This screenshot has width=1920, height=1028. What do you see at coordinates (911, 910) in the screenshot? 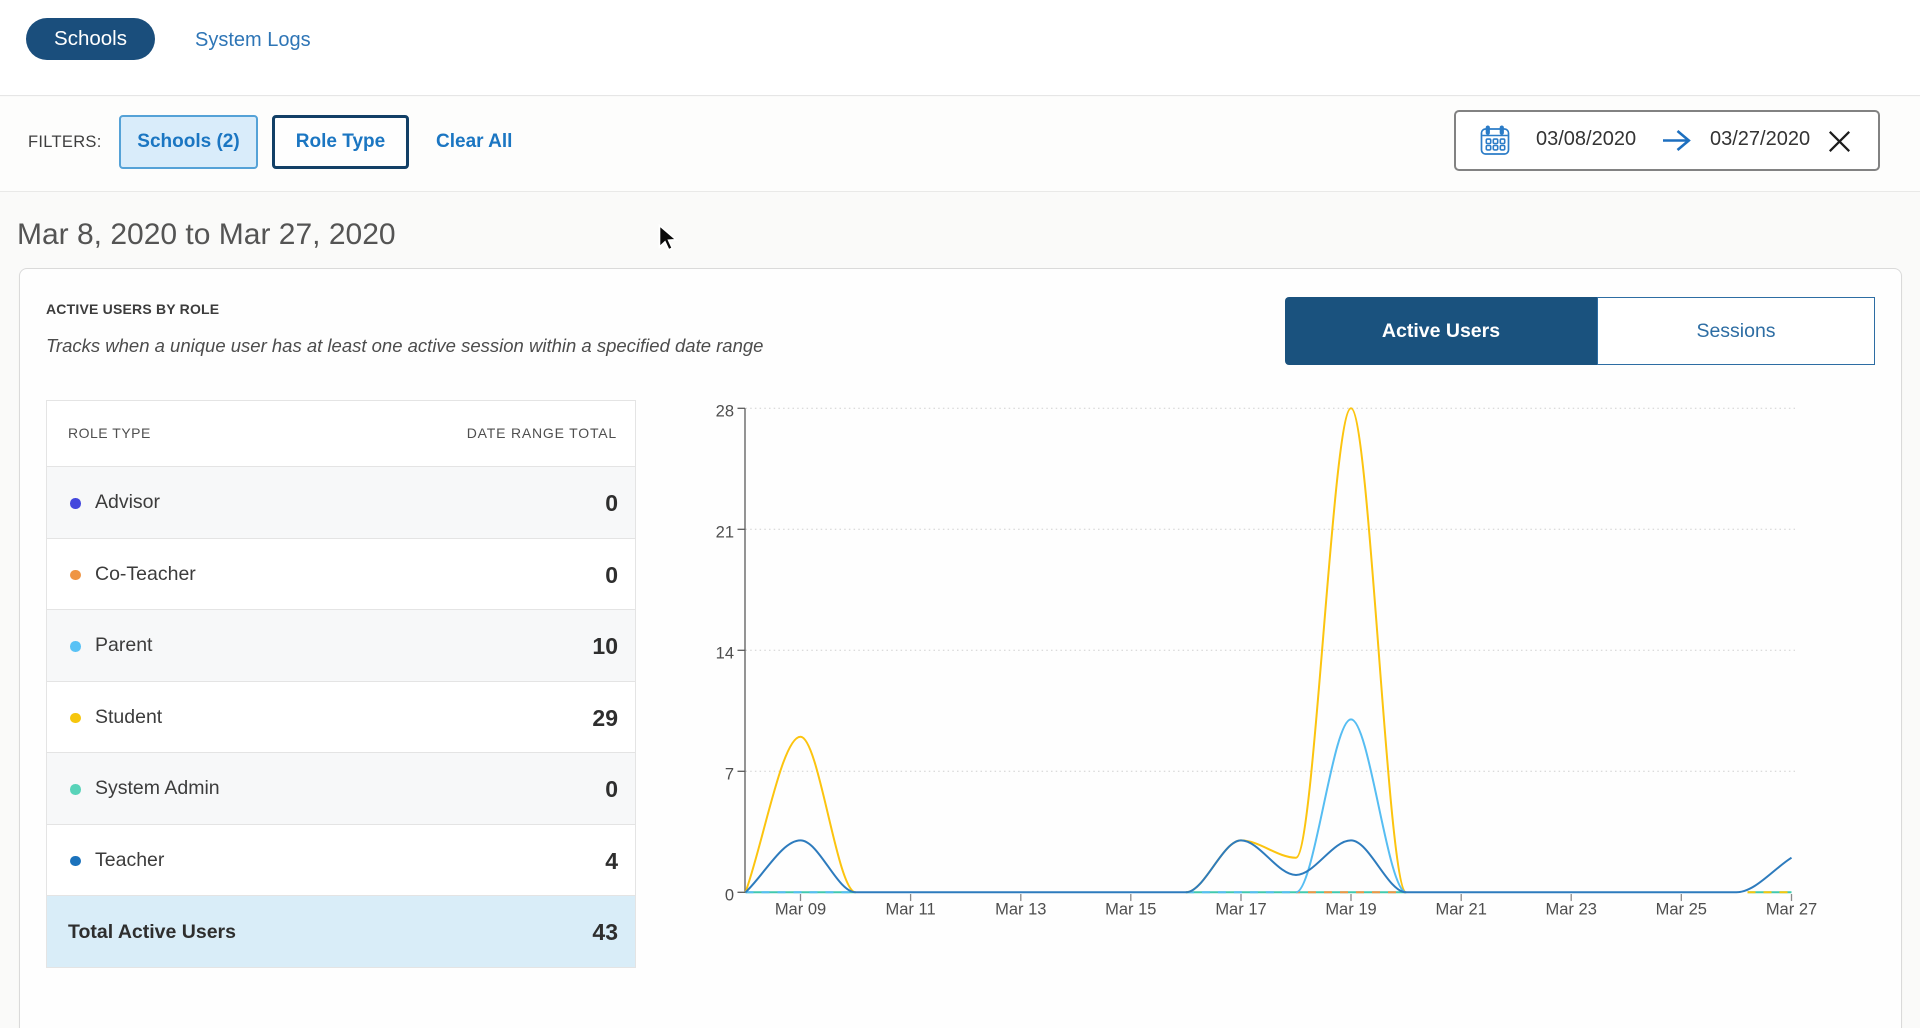
I see `svg-text: Mar 11` at bounding box center [911, 910].